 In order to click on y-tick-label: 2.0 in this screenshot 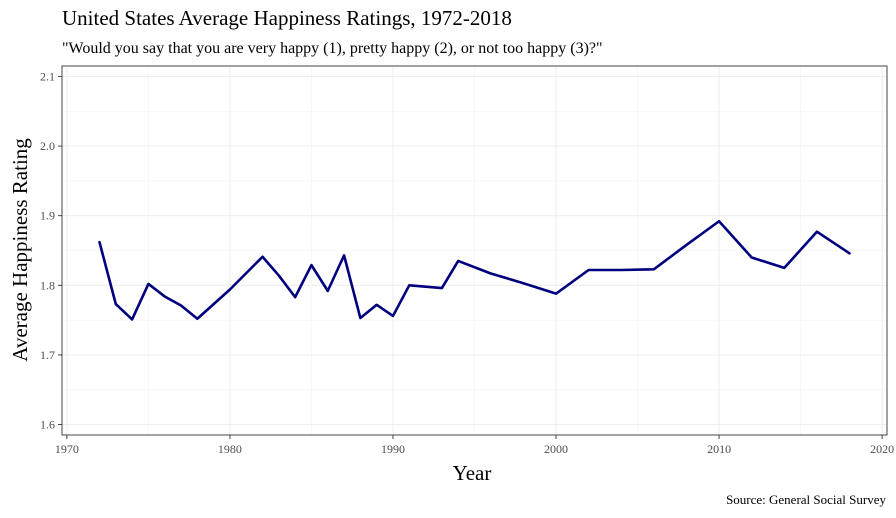, I will do `click(47, 146)`.